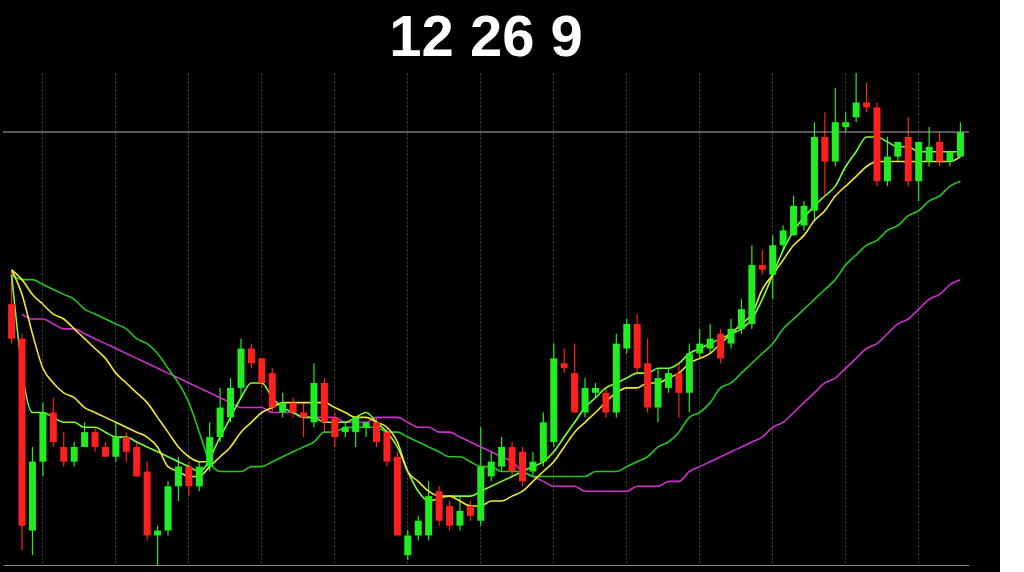  What do you see at coordinates (486, 36) in the screenshot?
I see `chart-title: 12 26 9` at bounding box center [486, 36].